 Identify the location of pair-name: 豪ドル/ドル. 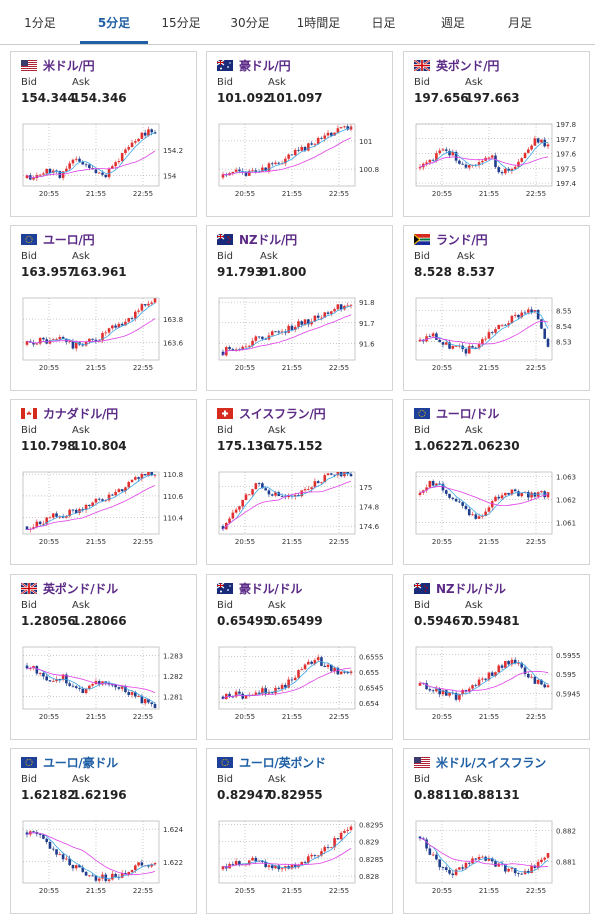
(271, 588).